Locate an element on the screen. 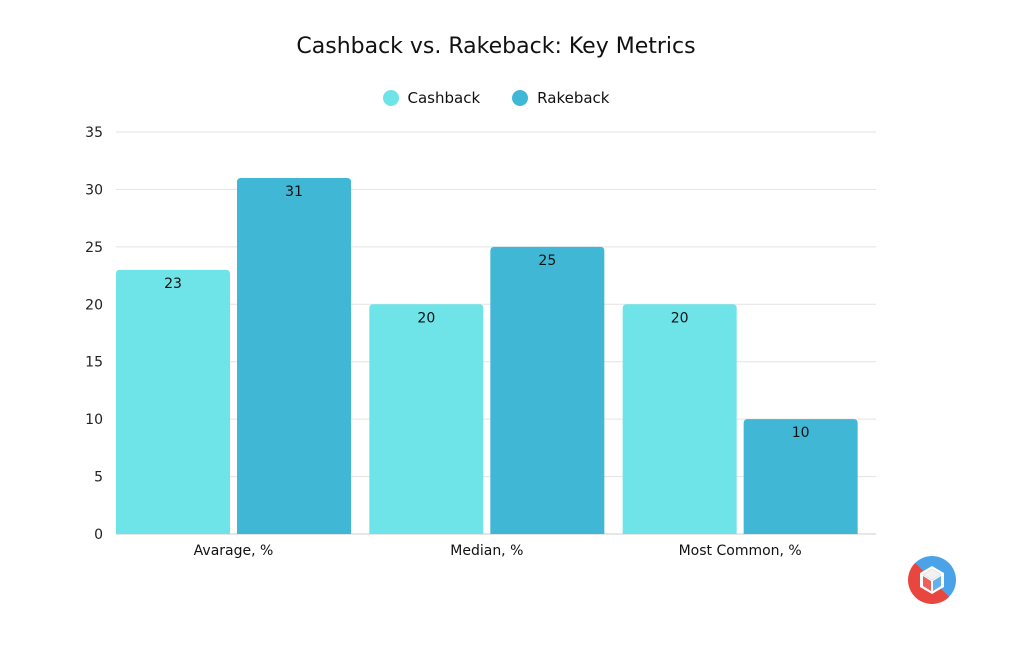 This screenshot has width=1024, height=670. y-tick-label: 20 is located at coordinates (94, 305).